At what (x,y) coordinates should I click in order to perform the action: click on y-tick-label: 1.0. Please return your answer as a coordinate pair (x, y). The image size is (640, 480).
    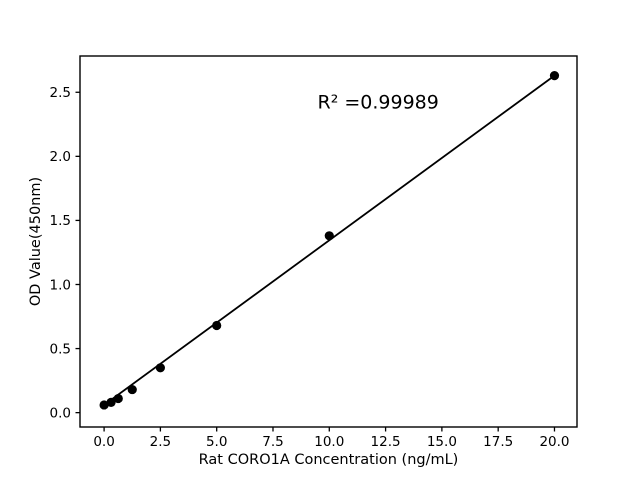
    Looking at the image, I should click on (60, 285).